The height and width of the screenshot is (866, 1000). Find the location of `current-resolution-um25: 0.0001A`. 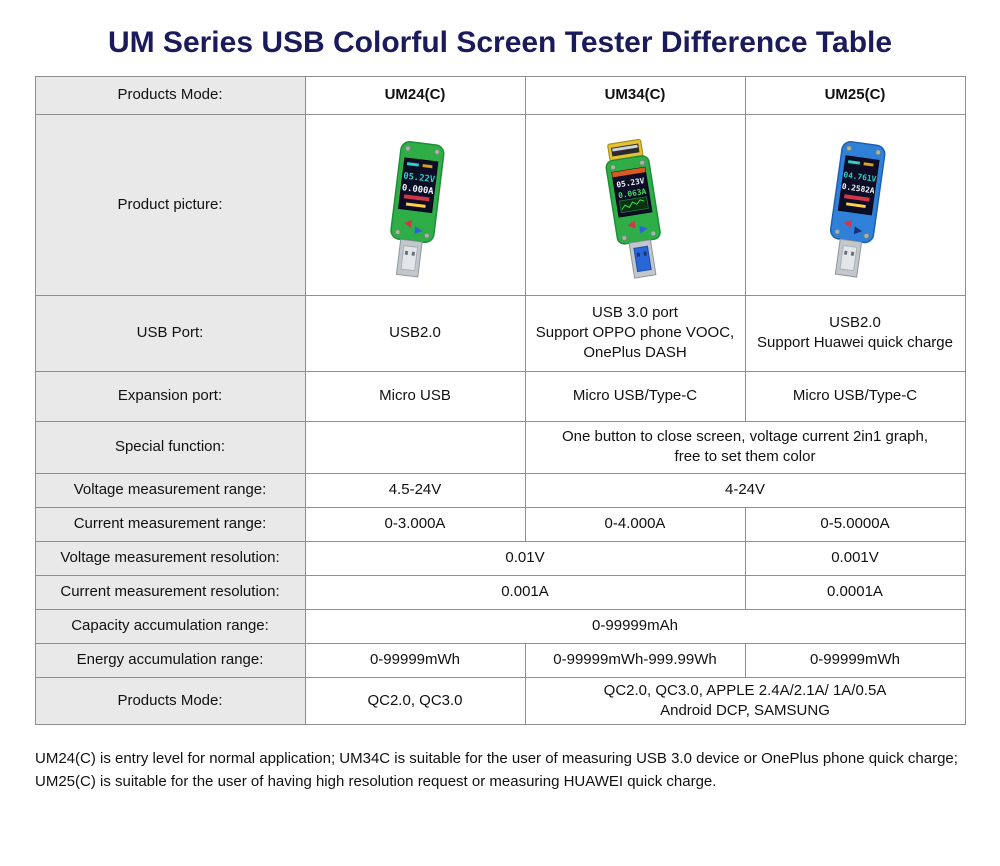

current-resolution-um25: 0.0001A is located at coordinates (855, 592).